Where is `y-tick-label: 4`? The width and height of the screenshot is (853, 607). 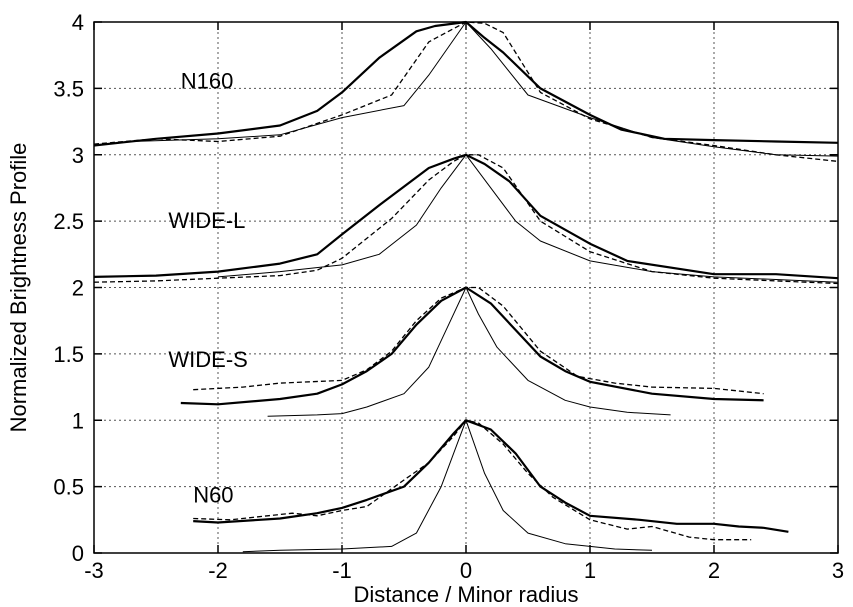 y-tick-label: 4 is located at coordinates (78, 22).